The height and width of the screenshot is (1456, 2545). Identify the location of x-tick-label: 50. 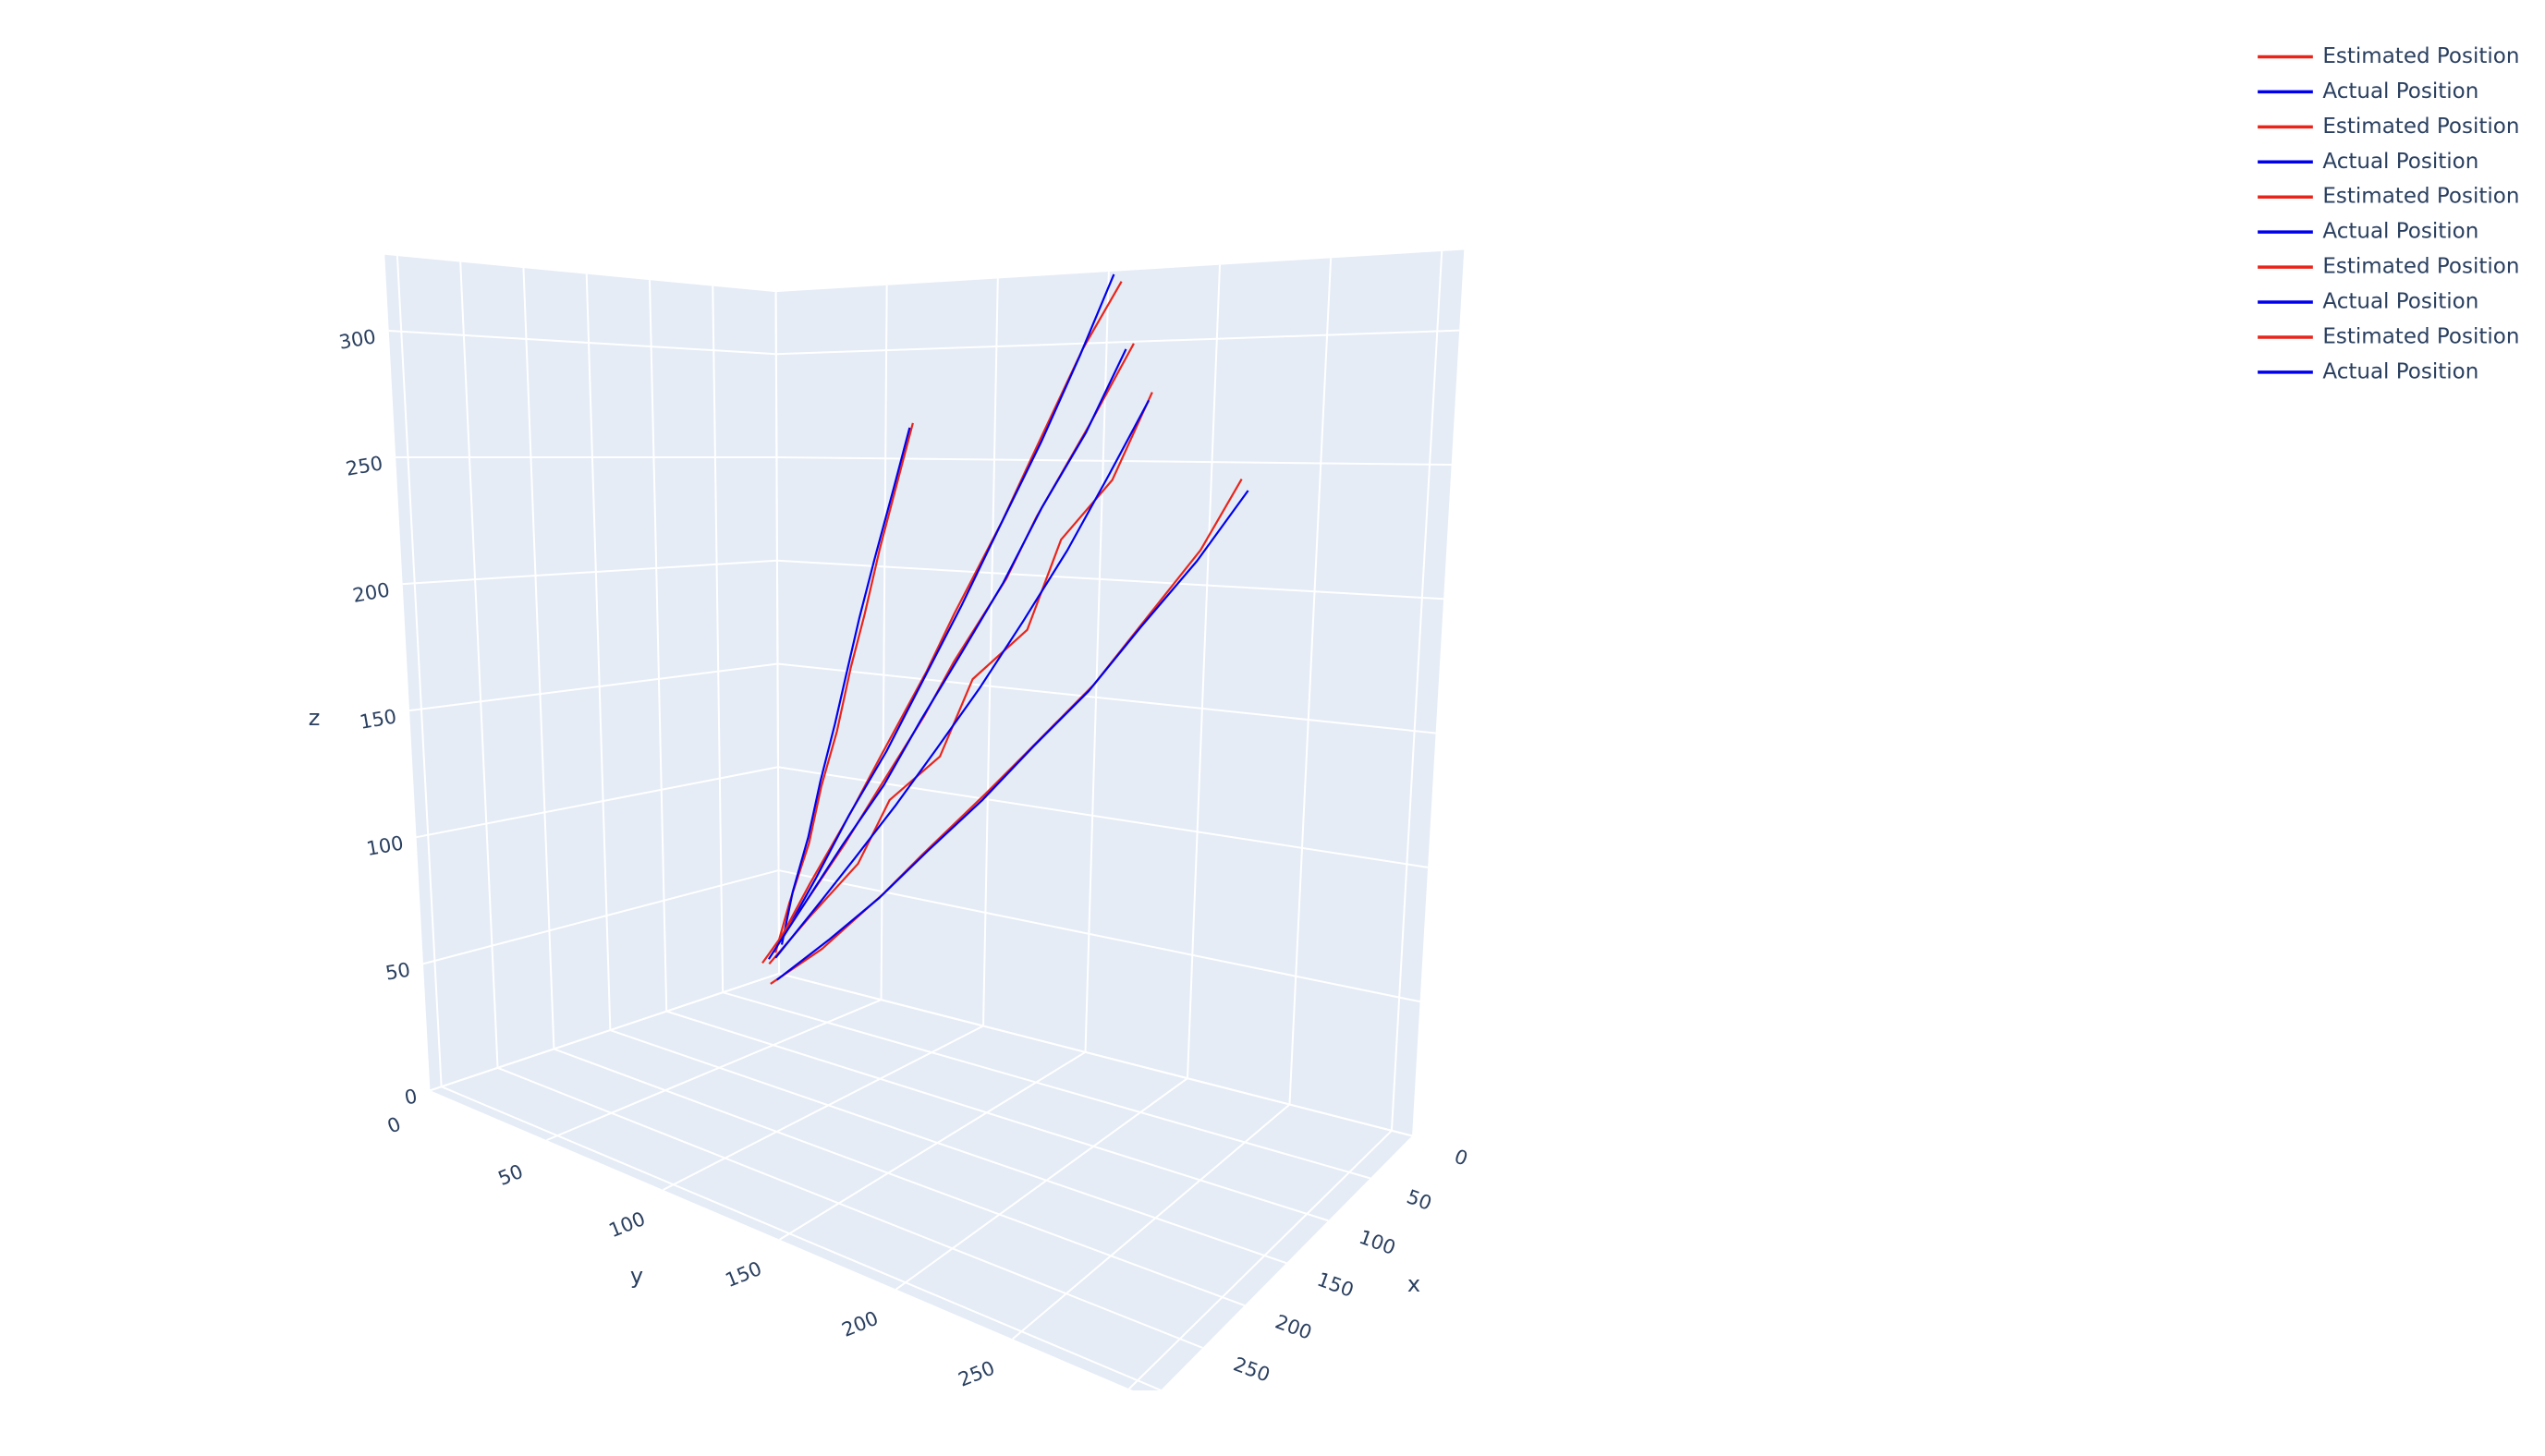
(1419, 1200).